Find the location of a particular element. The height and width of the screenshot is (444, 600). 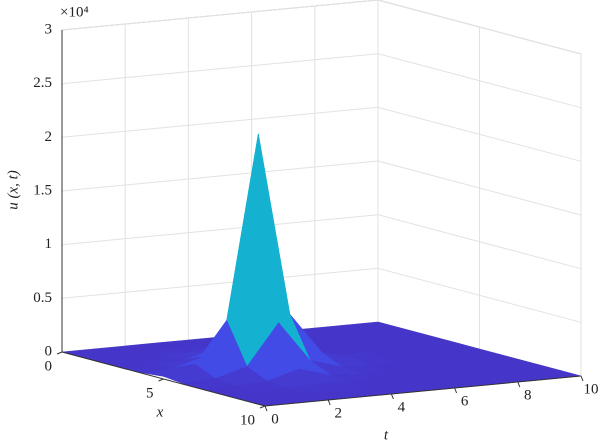

tick-label-t: 2 is located at coordinates (338, 413).